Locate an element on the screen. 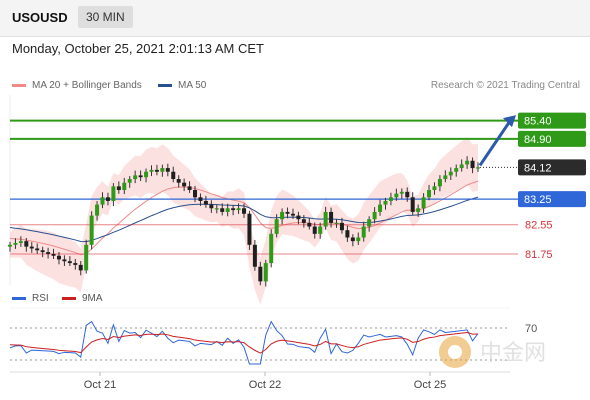 The image size is (590, 400). level-tag-84.12 is located at coordinates (552, 167).